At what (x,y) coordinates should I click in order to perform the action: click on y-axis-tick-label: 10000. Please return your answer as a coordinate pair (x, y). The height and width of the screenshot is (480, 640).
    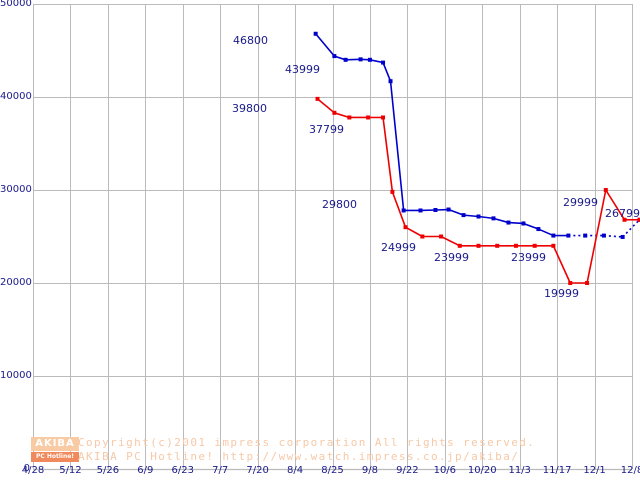
    Looking at the image, I should click on (16, 375).